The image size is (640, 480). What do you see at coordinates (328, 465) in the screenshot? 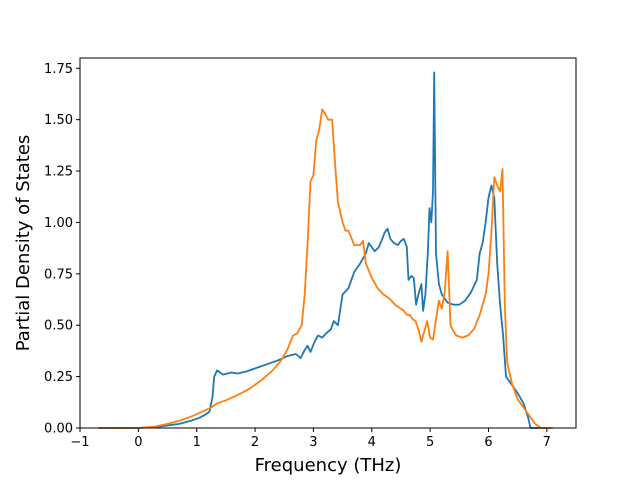
I see `x-axis-label: Frequency (THz)` at bounding box center [328, 465].